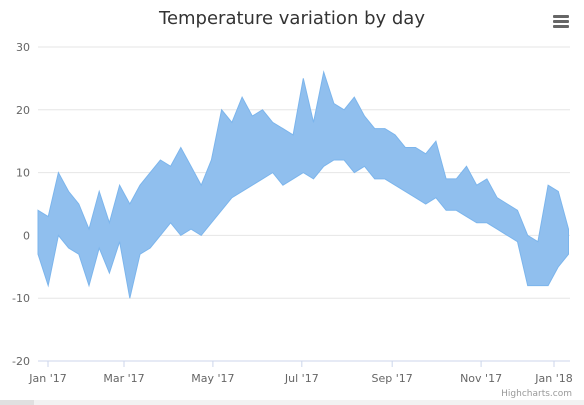 The width and height of the screenshot is (584, 405). Describe the element at coordinates (536, 394) in the screenshot. I see `credits-link: Highcharts.com` at that location.